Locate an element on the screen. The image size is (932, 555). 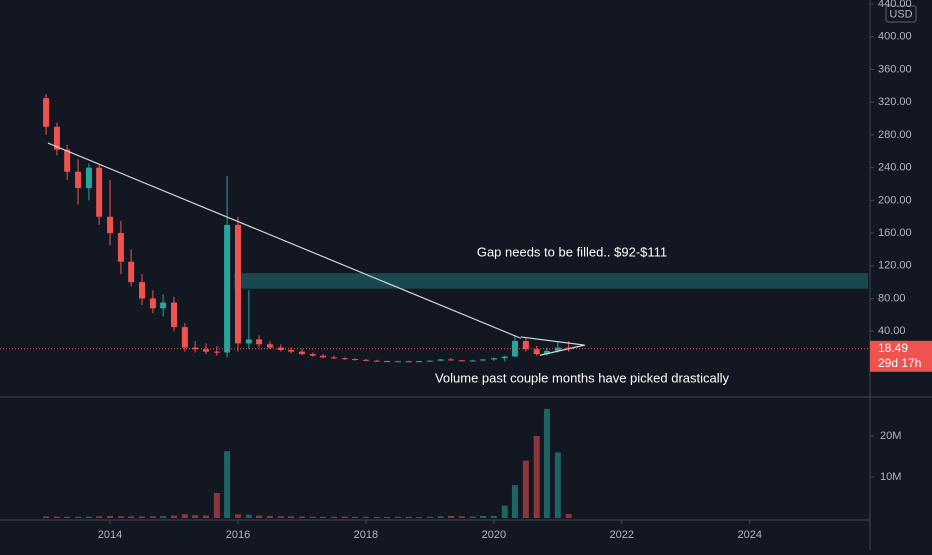
x-tick-label: 2014 is located at coordinates (110, 535).